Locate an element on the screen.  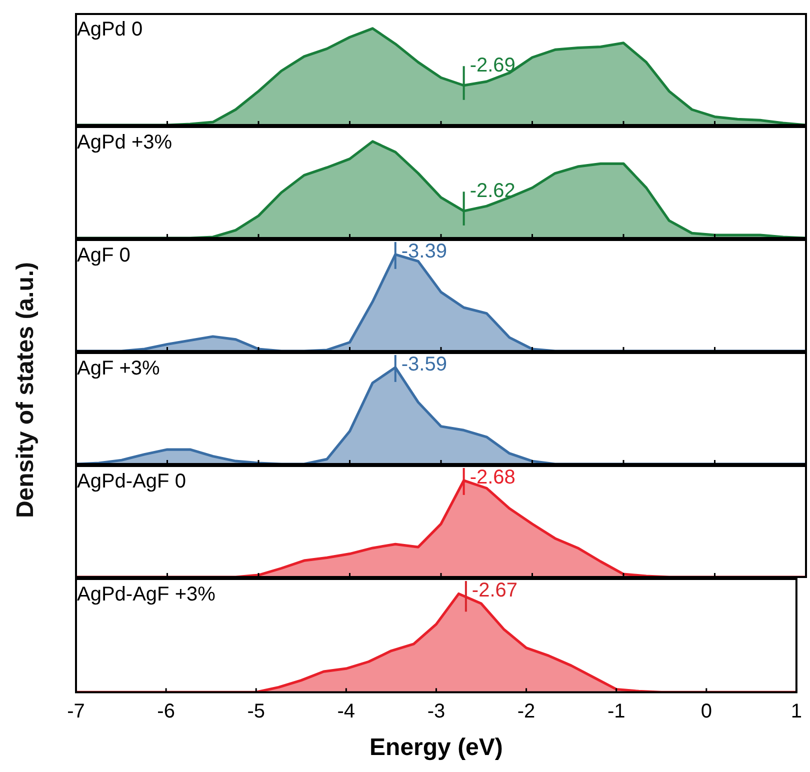
x-tick-label: -5 is located at coordinates (256, 711).